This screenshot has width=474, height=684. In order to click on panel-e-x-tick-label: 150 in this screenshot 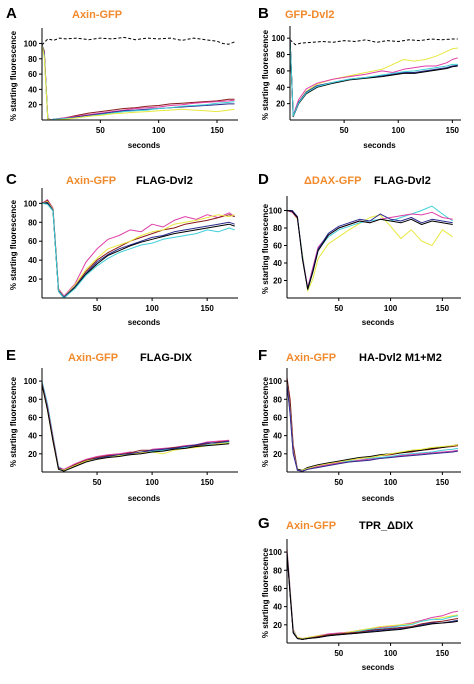, I will do `click(207, 482)`.